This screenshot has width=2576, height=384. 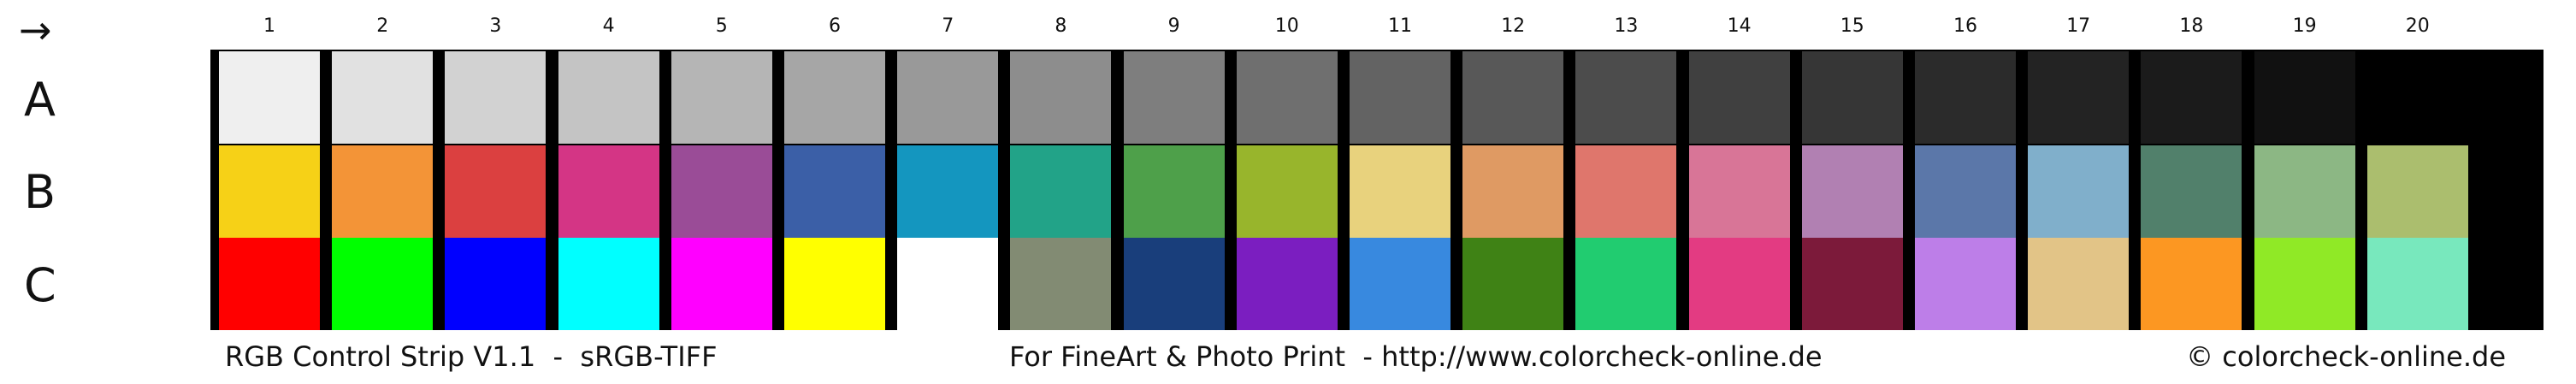 What do you see at coordinates (40, 192) in the screenshot?
I see `row-label: B` at bounding box center [40, 192].